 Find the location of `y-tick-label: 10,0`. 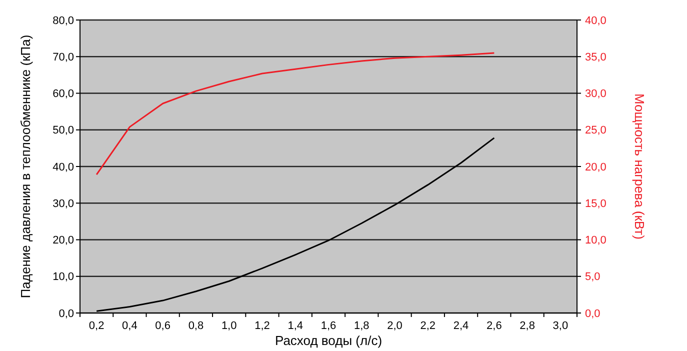

y-tick-label: 10,0 is located at coordinates (63, 277).